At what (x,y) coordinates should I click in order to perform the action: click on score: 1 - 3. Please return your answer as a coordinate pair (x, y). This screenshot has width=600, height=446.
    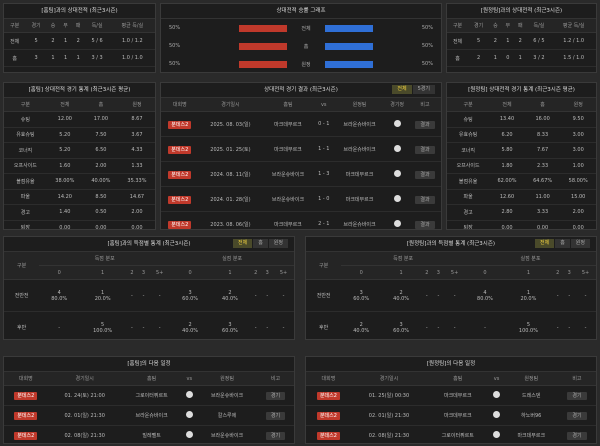
    Looking at the image, I should click on (324, 174).